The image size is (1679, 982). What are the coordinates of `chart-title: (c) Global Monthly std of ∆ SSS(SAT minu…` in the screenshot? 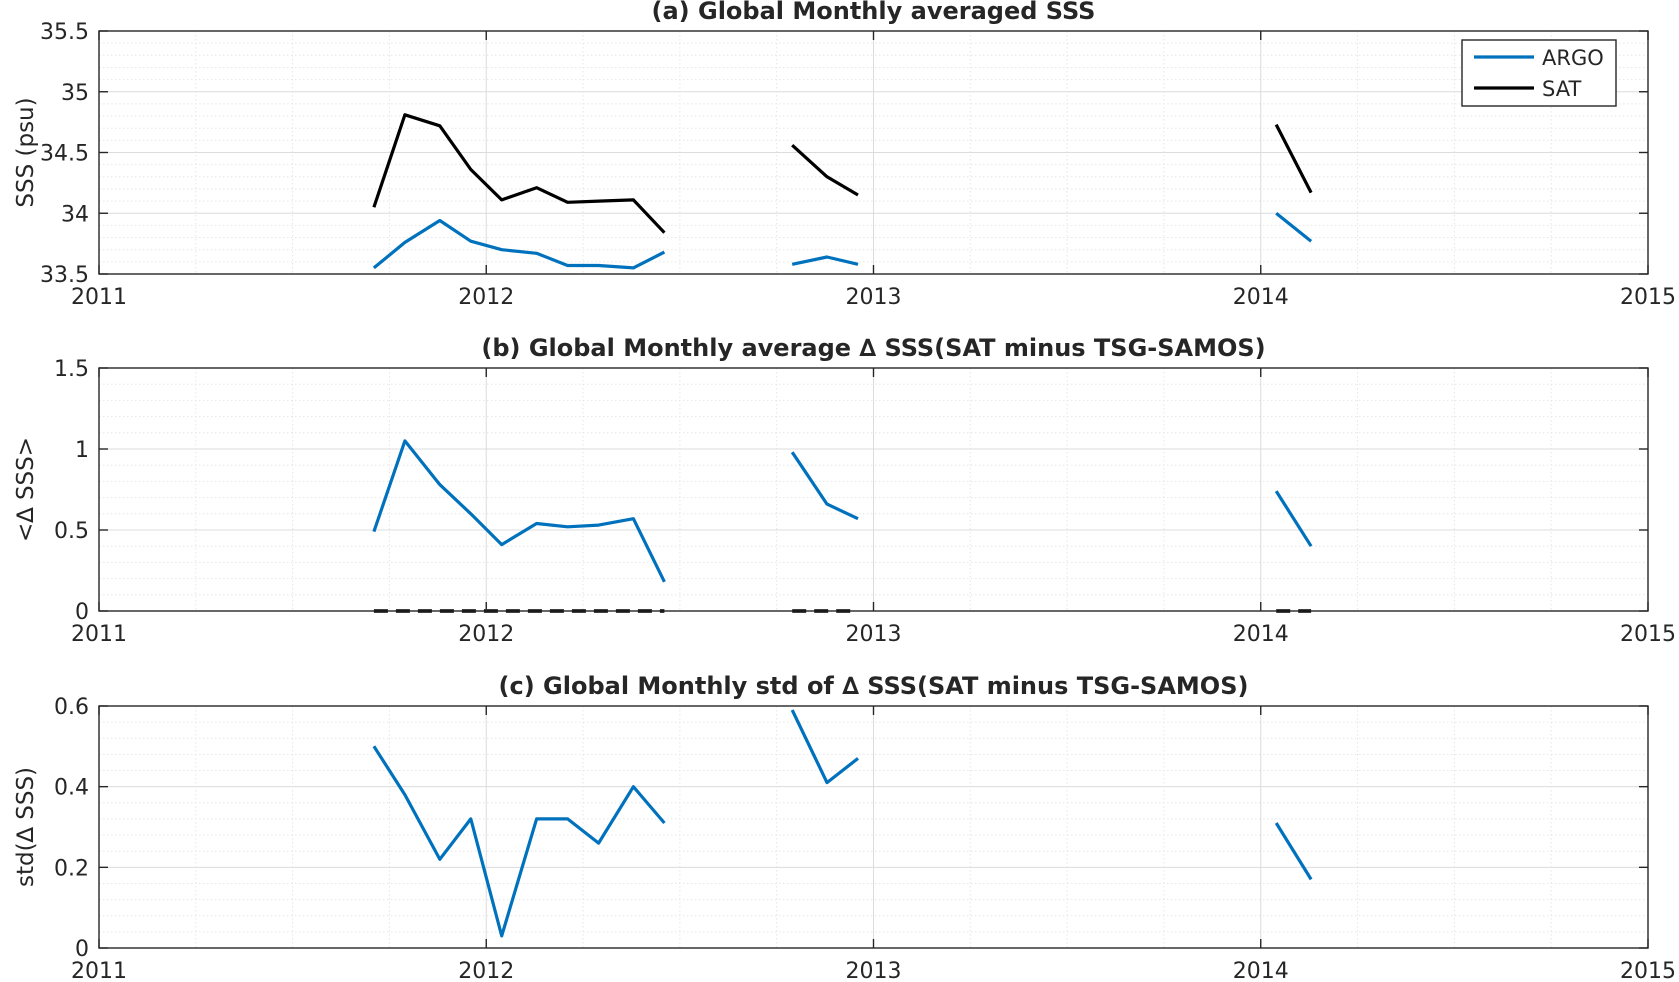 It's located at (874, 686).